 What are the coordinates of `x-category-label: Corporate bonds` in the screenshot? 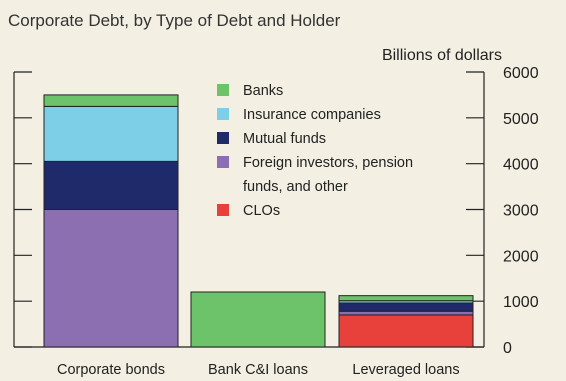 It's located at (111, 370).